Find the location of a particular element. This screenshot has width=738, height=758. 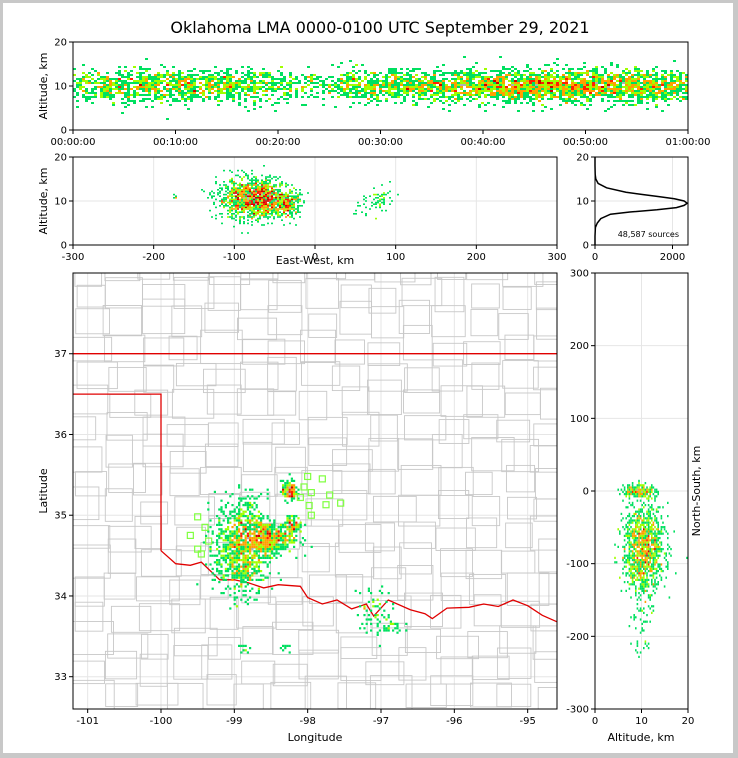

county-outline is located at coordinates (419, 510).